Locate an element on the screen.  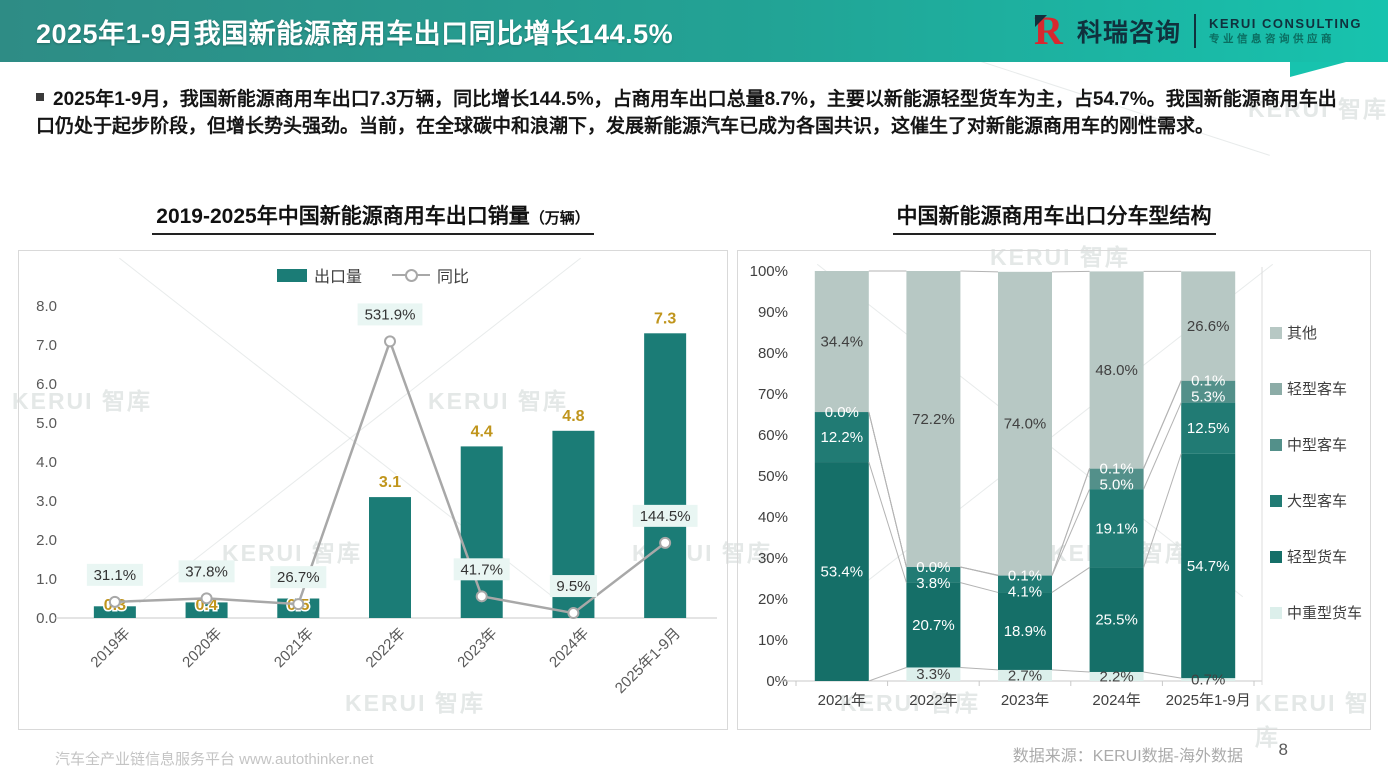
yoy-label: 37.8% is located at coordinates (206, 571).